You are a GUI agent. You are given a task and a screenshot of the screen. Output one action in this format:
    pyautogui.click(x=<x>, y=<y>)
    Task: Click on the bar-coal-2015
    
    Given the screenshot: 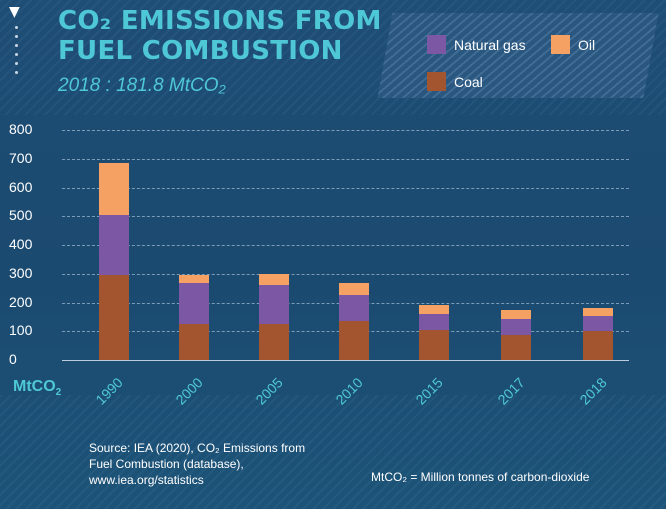 What is the action you would take?
    pyautogui.click(x=434, y=344)
    